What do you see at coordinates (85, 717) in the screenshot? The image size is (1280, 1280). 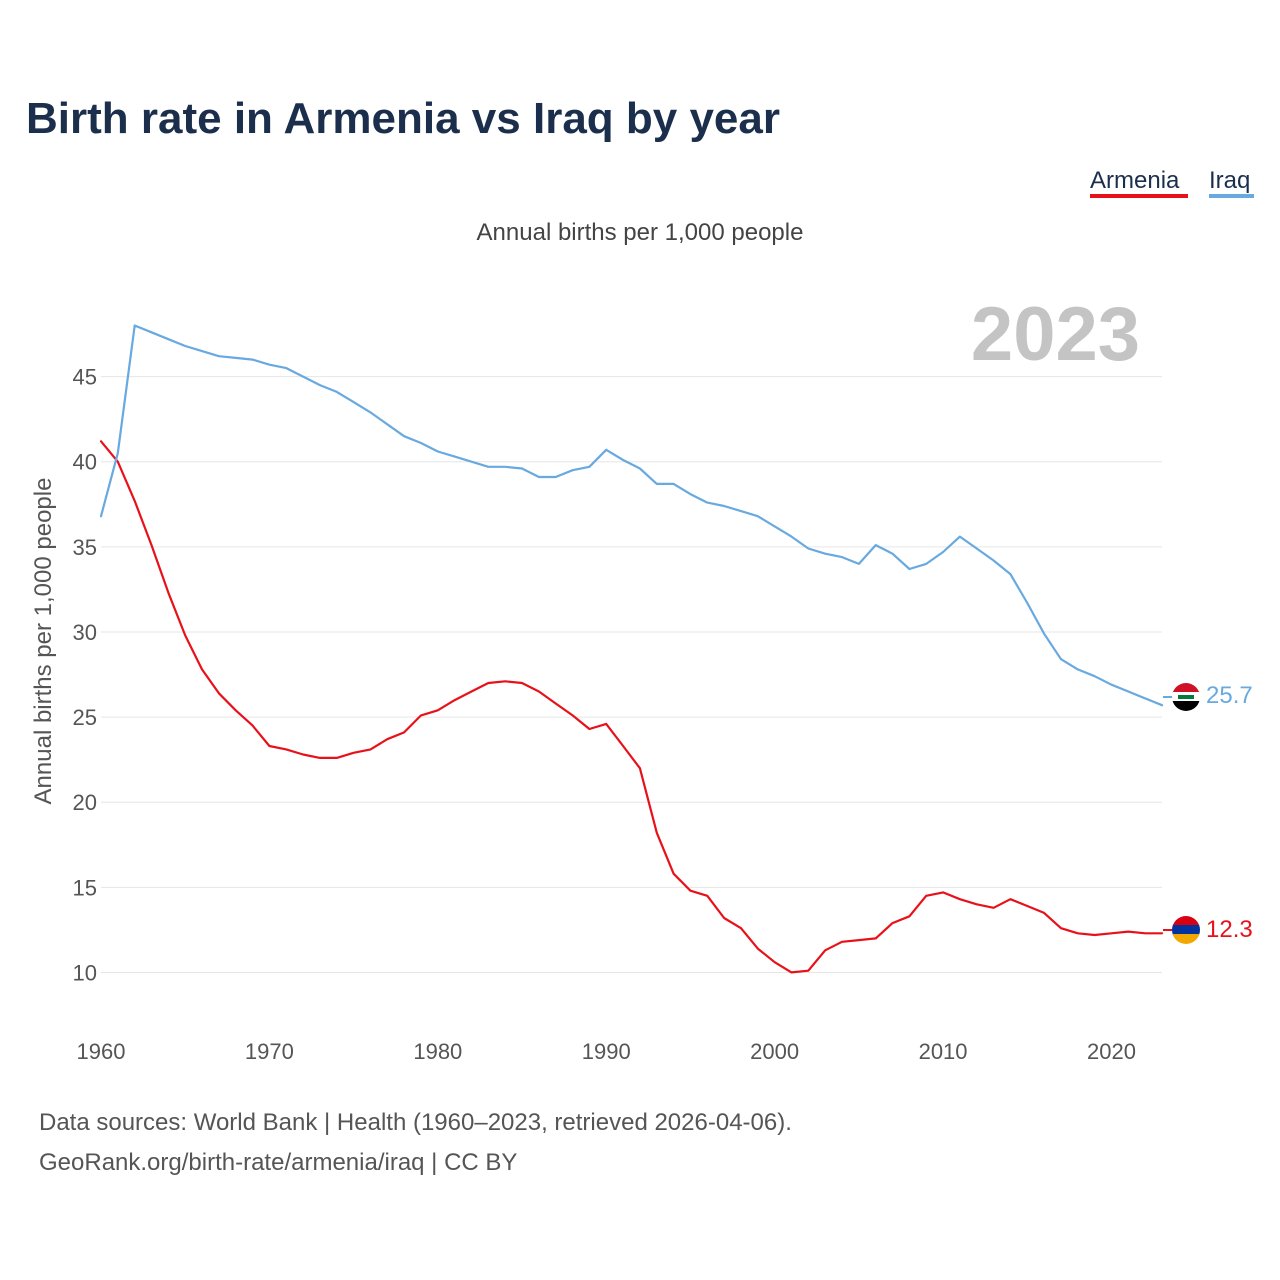 I see `y-tick-label-25: 25` at bounding box center [85, 717].